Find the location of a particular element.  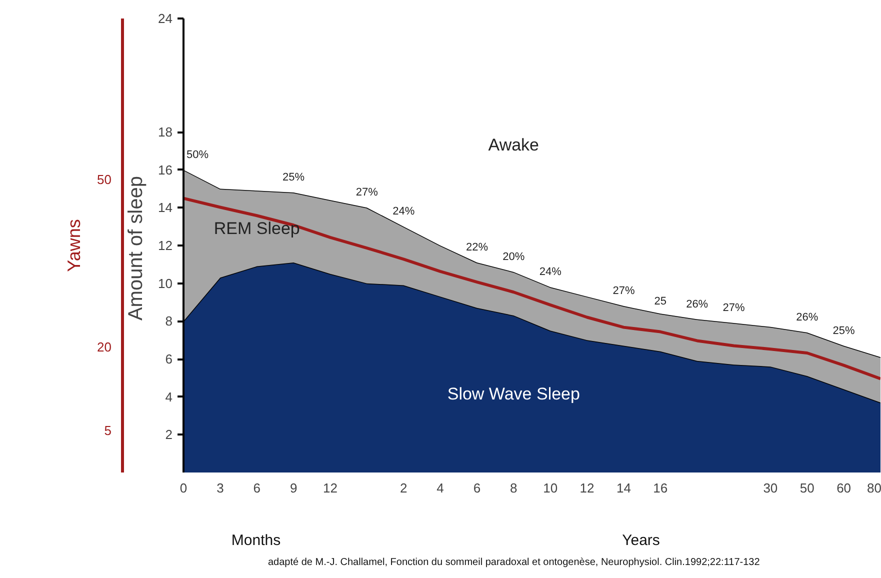

series-label: Slow Wave Sleep is located at coordinates (513, 394).